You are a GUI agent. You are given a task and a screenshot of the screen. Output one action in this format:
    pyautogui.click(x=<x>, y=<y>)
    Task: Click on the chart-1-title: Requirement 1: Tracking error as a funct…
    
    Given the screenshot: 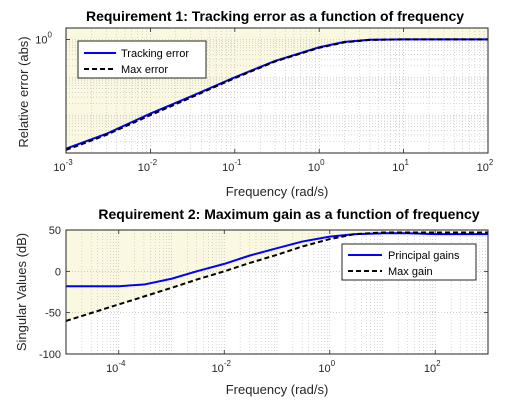 What is the action you would take?
    pyautogui.click(x=275, y=16)
    